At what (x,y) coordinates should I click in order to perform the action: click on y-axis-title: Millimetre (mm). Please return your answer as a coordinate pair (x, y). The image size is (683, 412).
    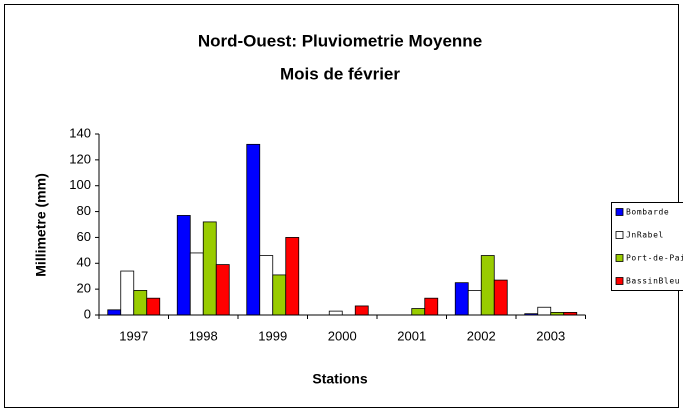
    Looking at the image, I should click on (41, 224).